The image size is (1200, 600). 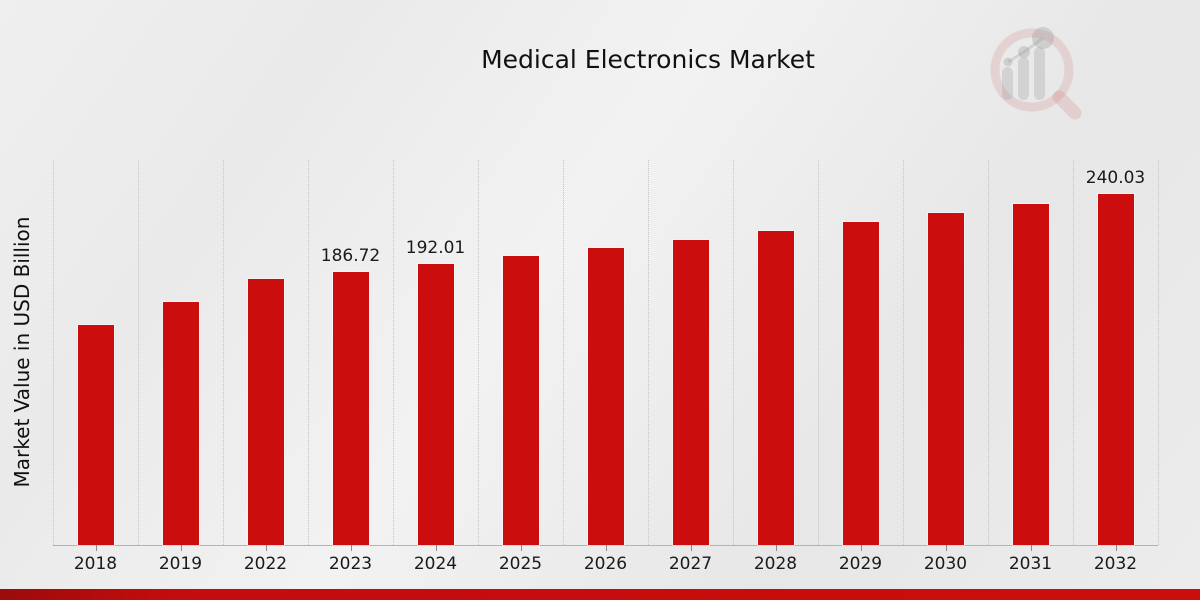 I want to click on x-tick-label-2029: 2029, so click(x=860, y=564).